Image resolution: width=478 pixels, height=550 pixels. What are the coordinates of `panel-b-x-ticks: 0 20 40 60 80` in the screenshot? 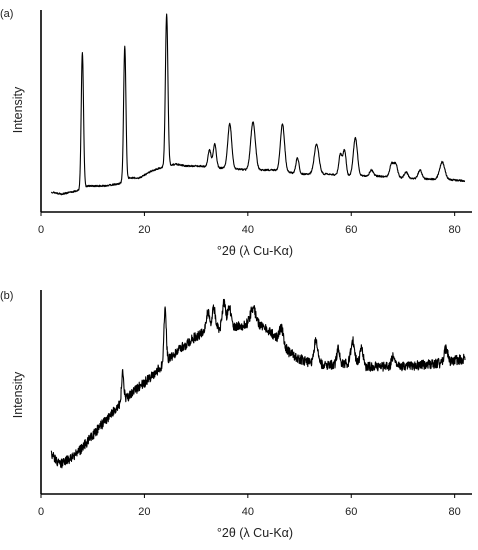 It's located at (249, 506).